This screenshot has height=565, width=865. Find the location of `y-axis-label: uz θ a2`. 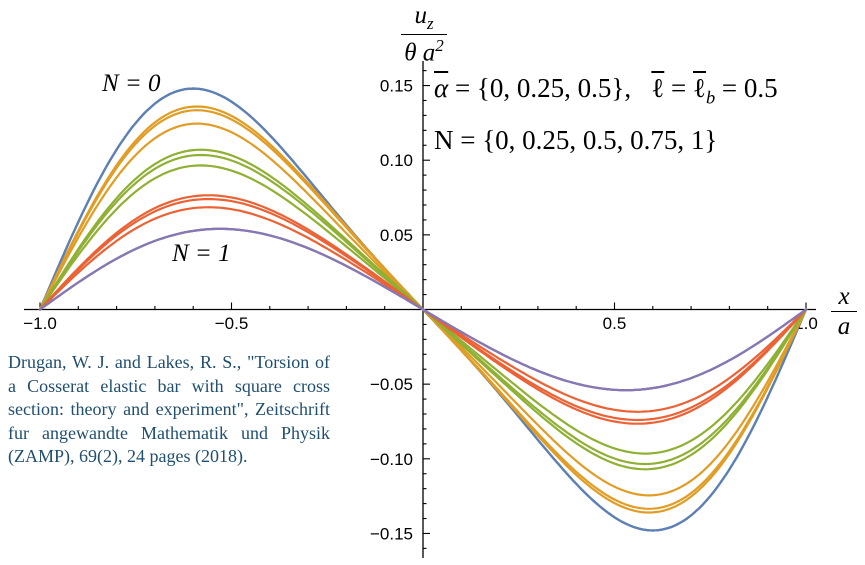

y-axis-label: uz θ a2 is located at coordinates (424, 34).